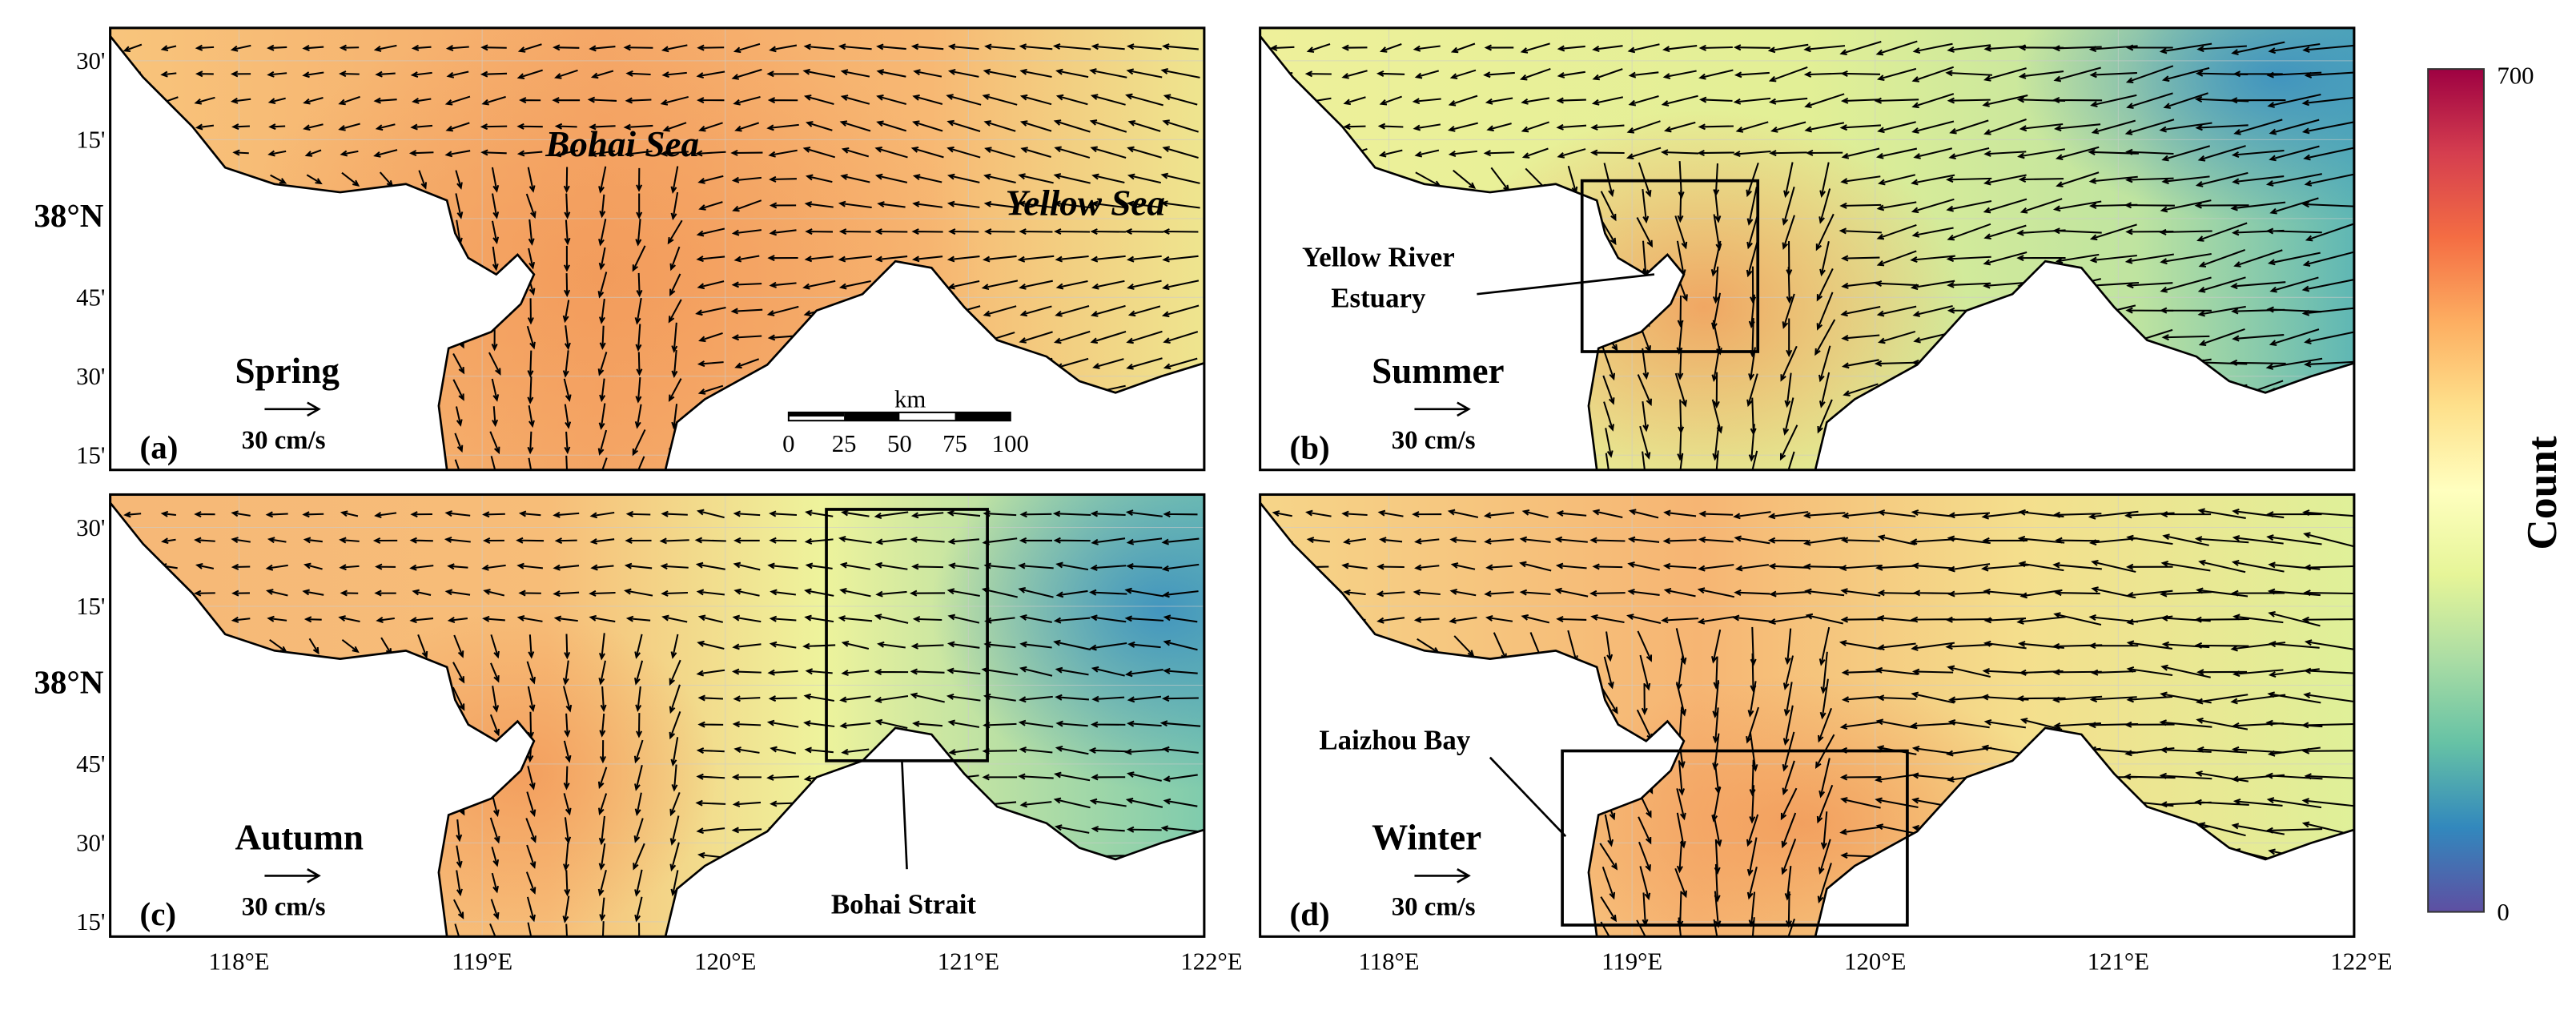 This screenshot has height=1022, width=2576. Describe the element at coordinates (1434, 440) in the screenshot. I see `scale-arrow-label: 30 cm/s` at that location.